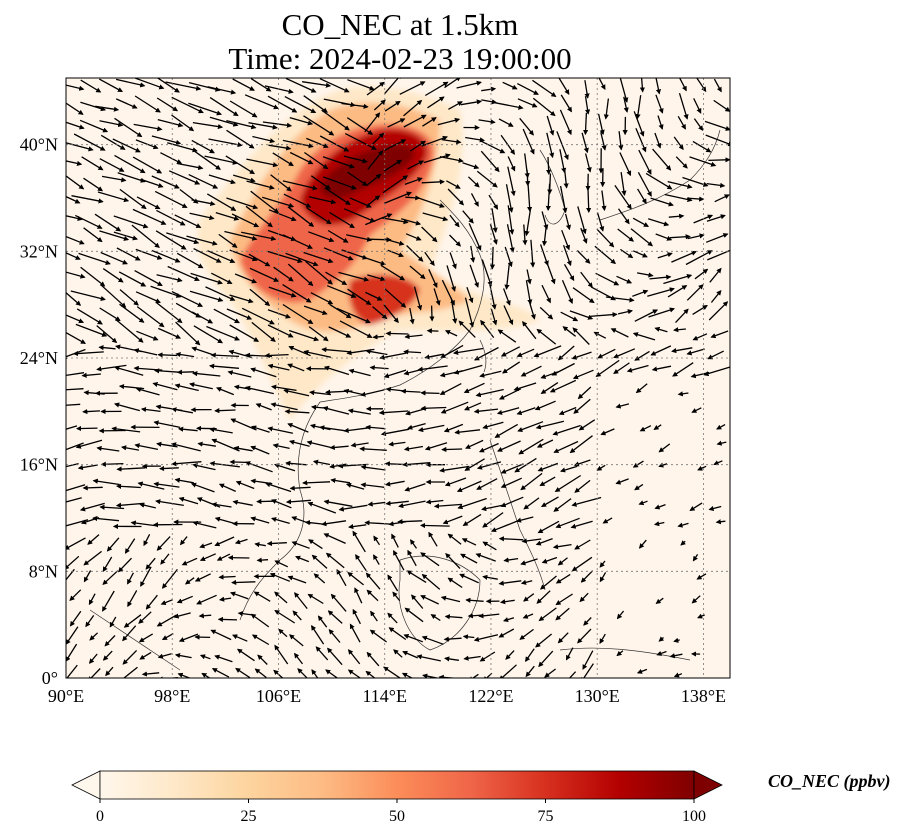 Image resolution: width=920 pixels, height=836 pixels. What do you see at coordinates (397, 816) in the screenshot?
I see `colorbar-tick-label: 50` at bounding box center [397, 816].